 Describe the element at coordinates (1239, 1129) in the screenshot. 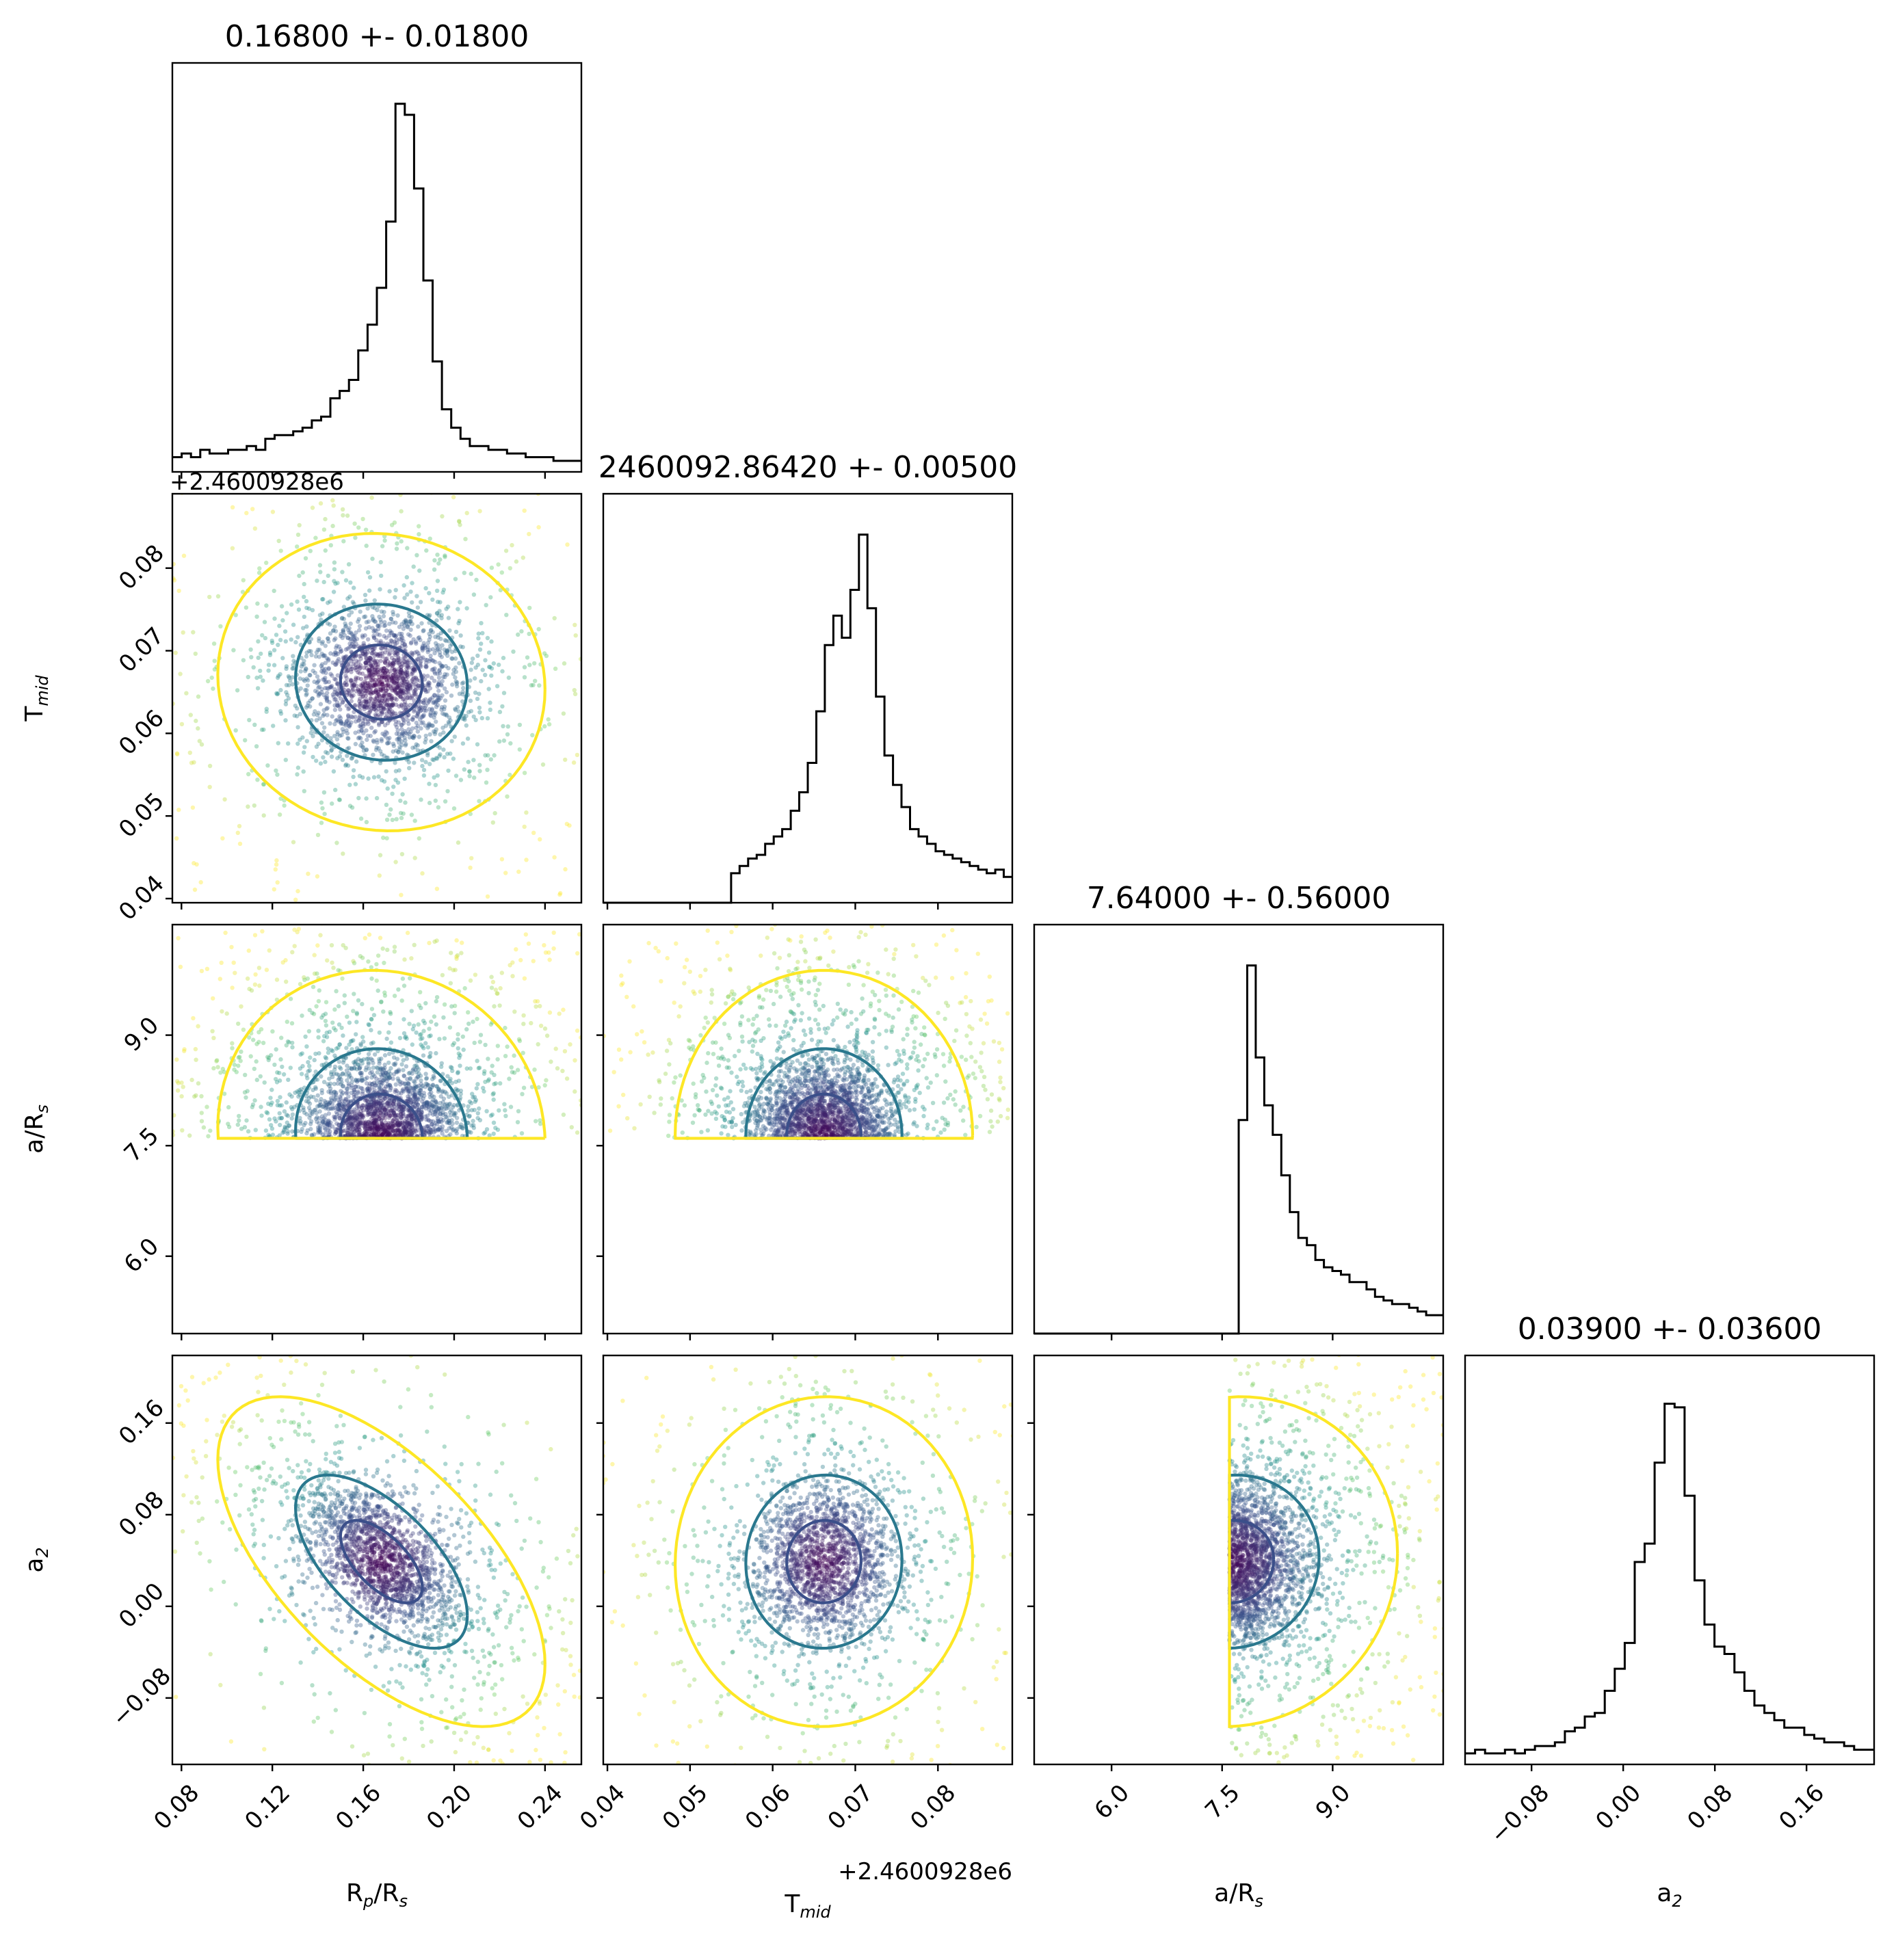

I see `hist-panel-ars` at that location.